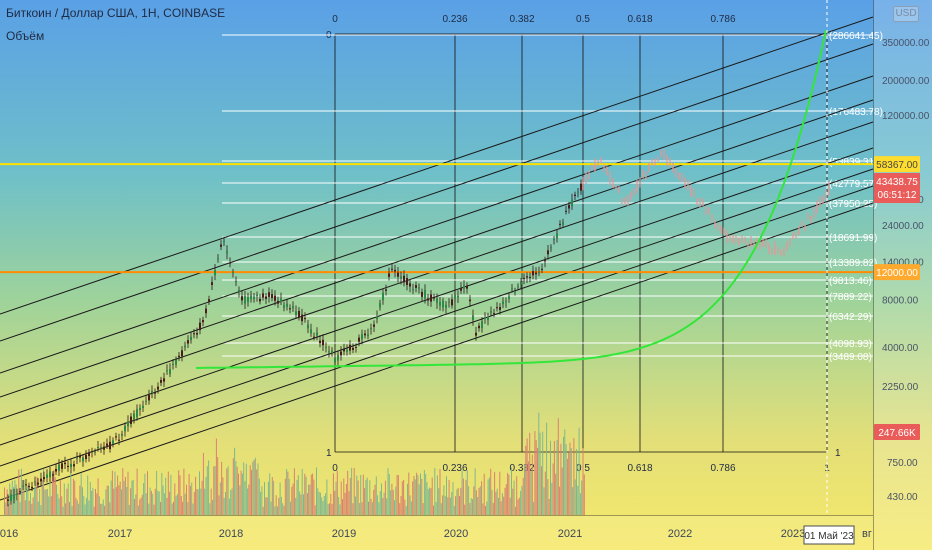 The width and height of the screenshot is (932, 551). I want to click on price-badge-current-text: 43438.75, so click(897, 182).